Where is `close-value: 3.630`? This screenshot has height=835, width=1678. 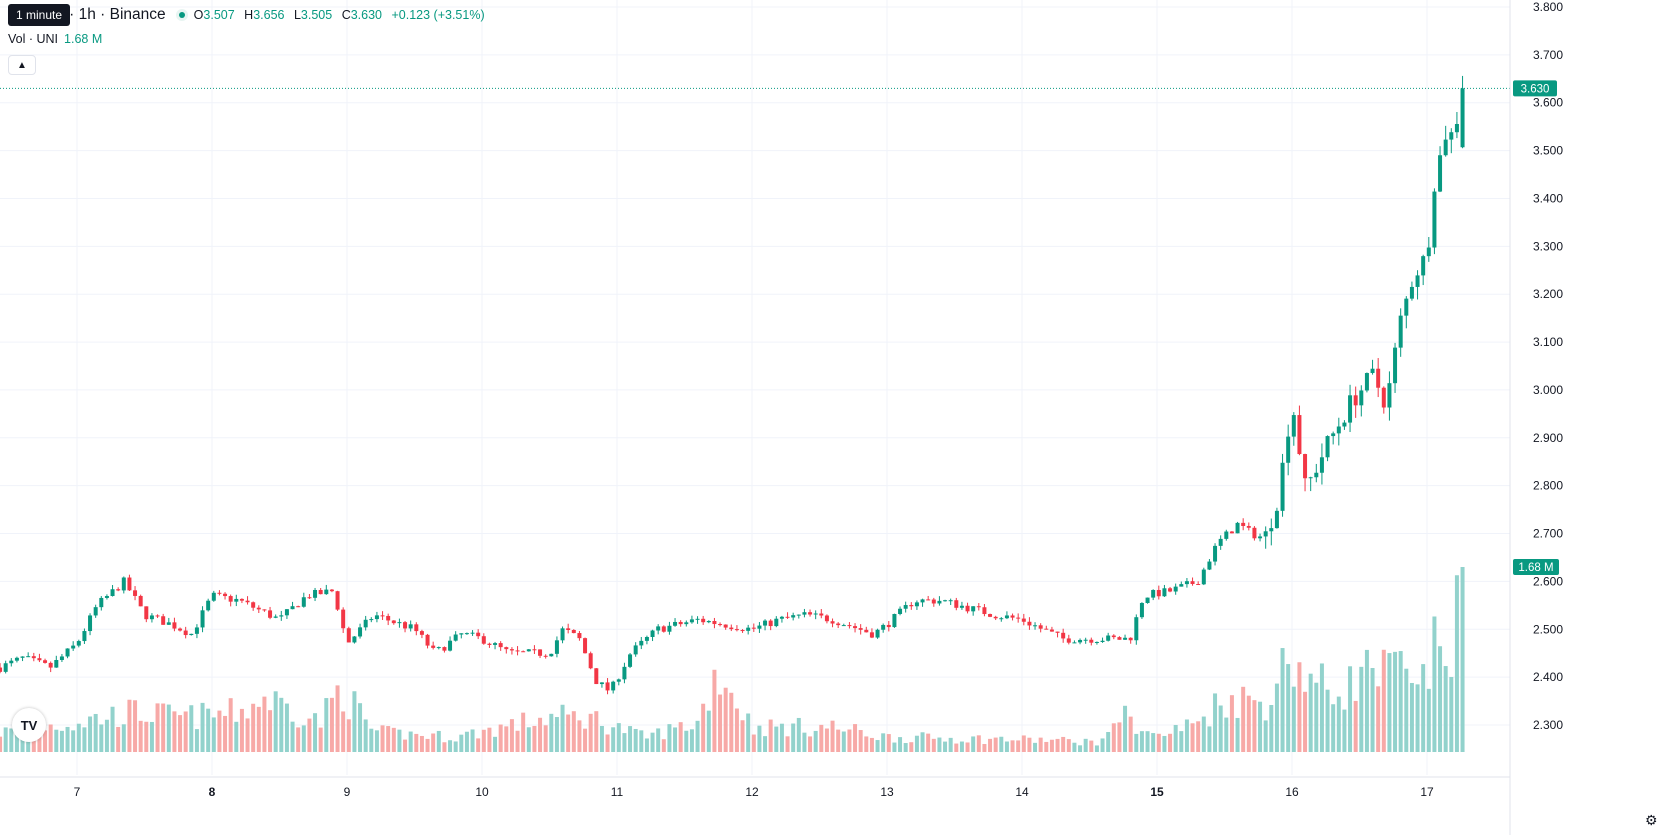 close-value: 3.630 is located at coordinates (366, 15).